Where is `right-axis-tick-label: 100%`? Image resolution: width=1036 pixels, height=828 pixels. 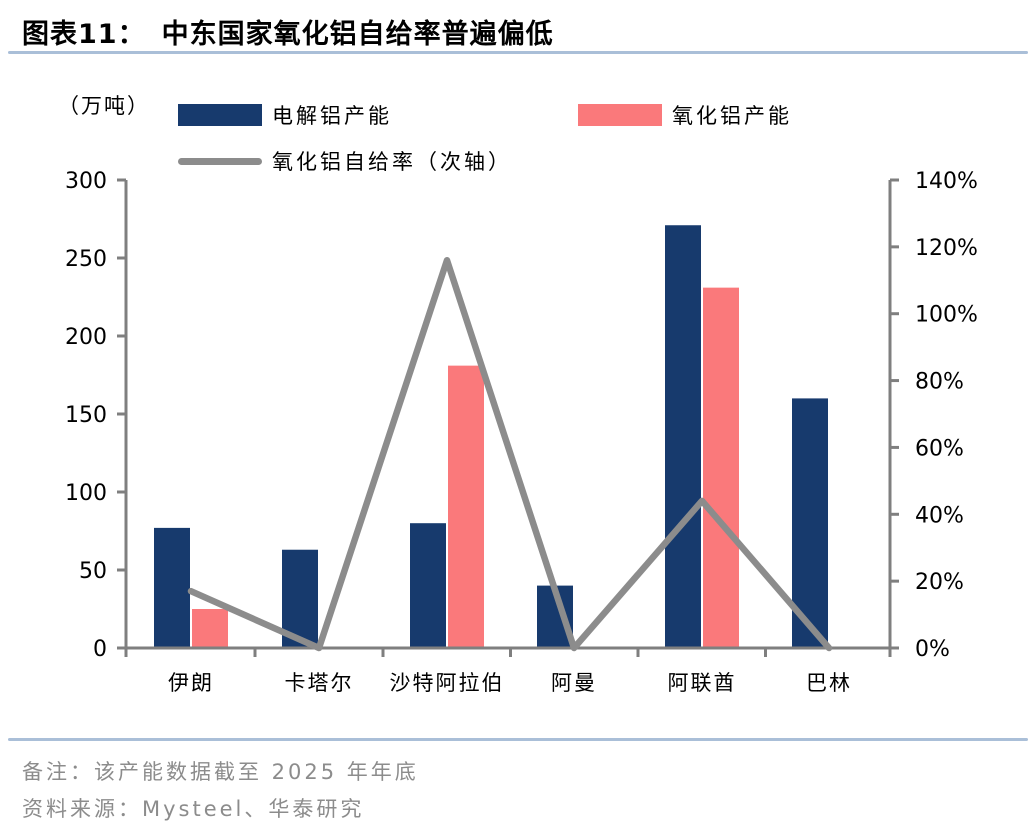
right-axis-tick-label: 100% is located at coordinates (946, 315).